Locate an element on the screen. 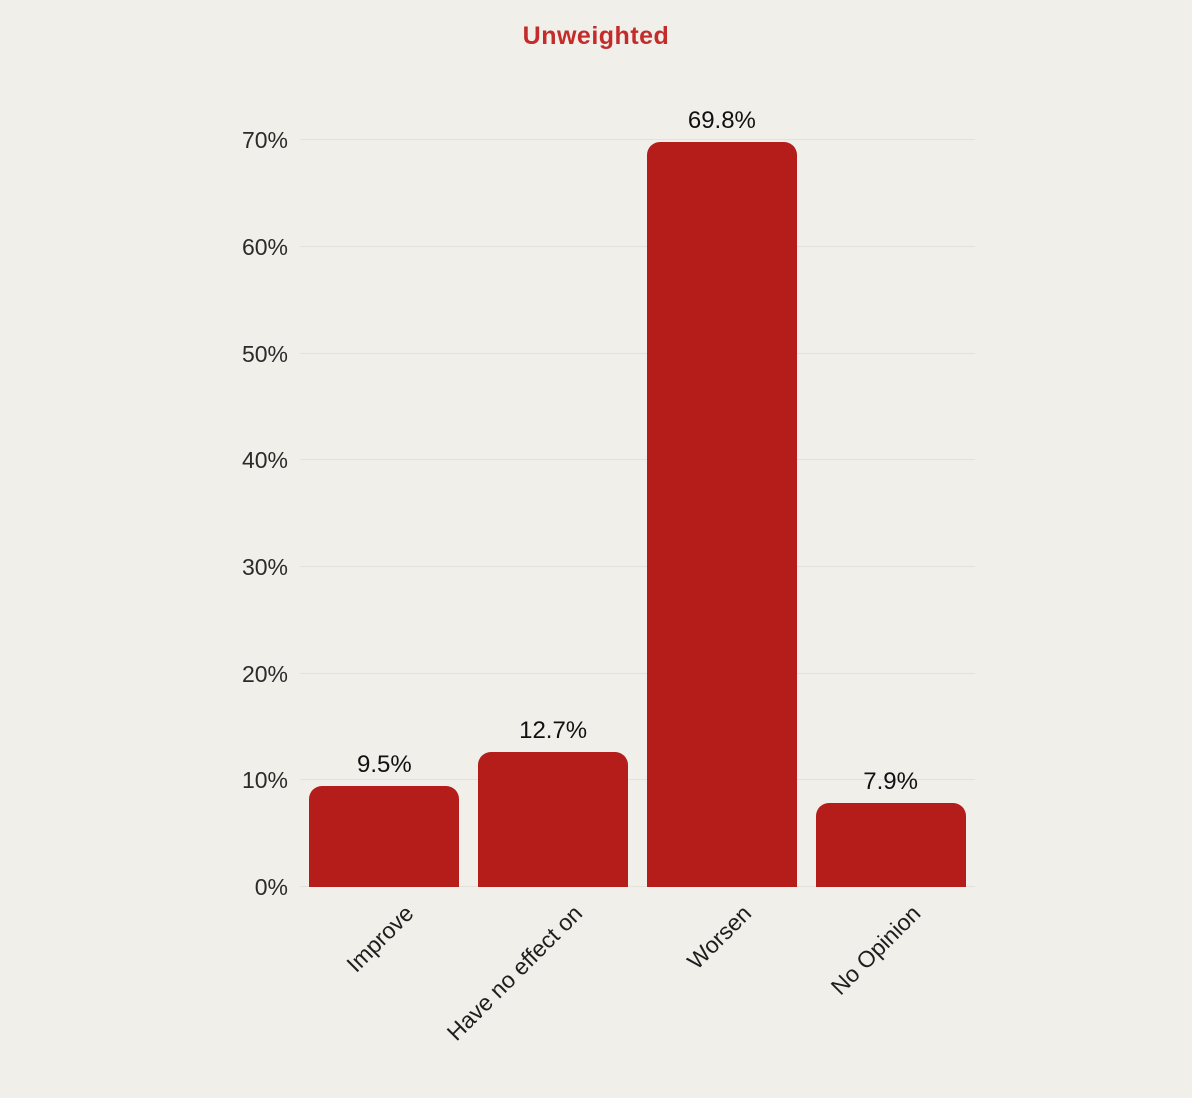 This screenshot has width=1192, height=1098. x-axis-tick-label: Worsen is located at coordinates (719, 937).